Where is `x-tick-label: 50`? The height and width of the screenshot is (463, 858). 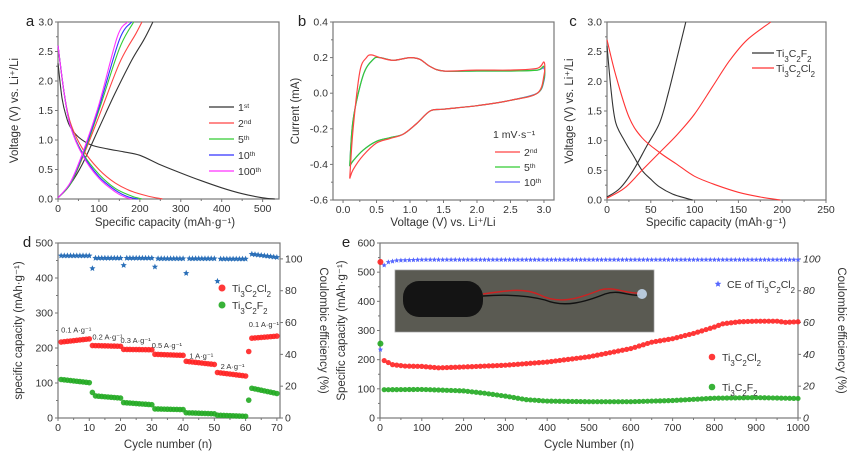 x-tick-label: 50 is located at coordinates (651, 210).